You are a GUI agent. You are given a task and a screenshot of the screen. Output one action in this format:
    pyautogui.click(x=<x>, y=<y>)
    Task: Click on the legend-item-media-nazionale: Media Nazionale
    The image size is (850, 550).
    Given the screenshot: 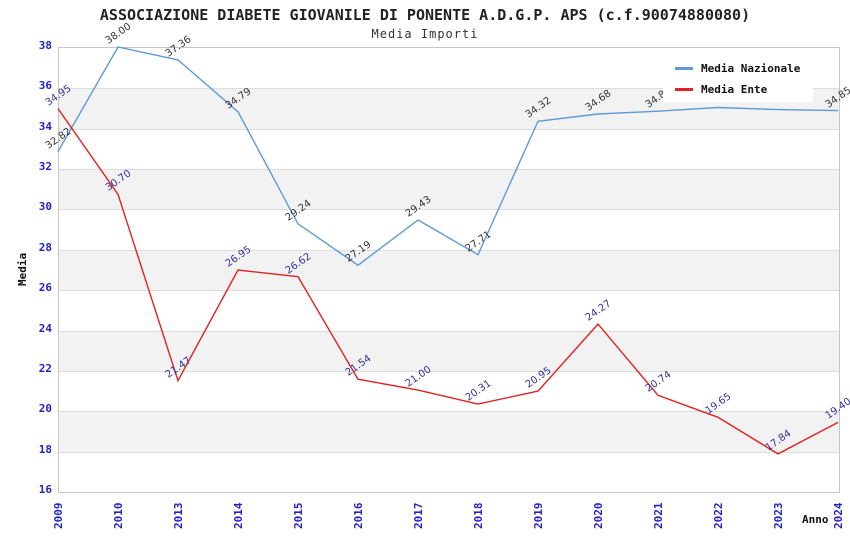 What is the action you would take?
    pyautogui.click(x=738, y=68)
    